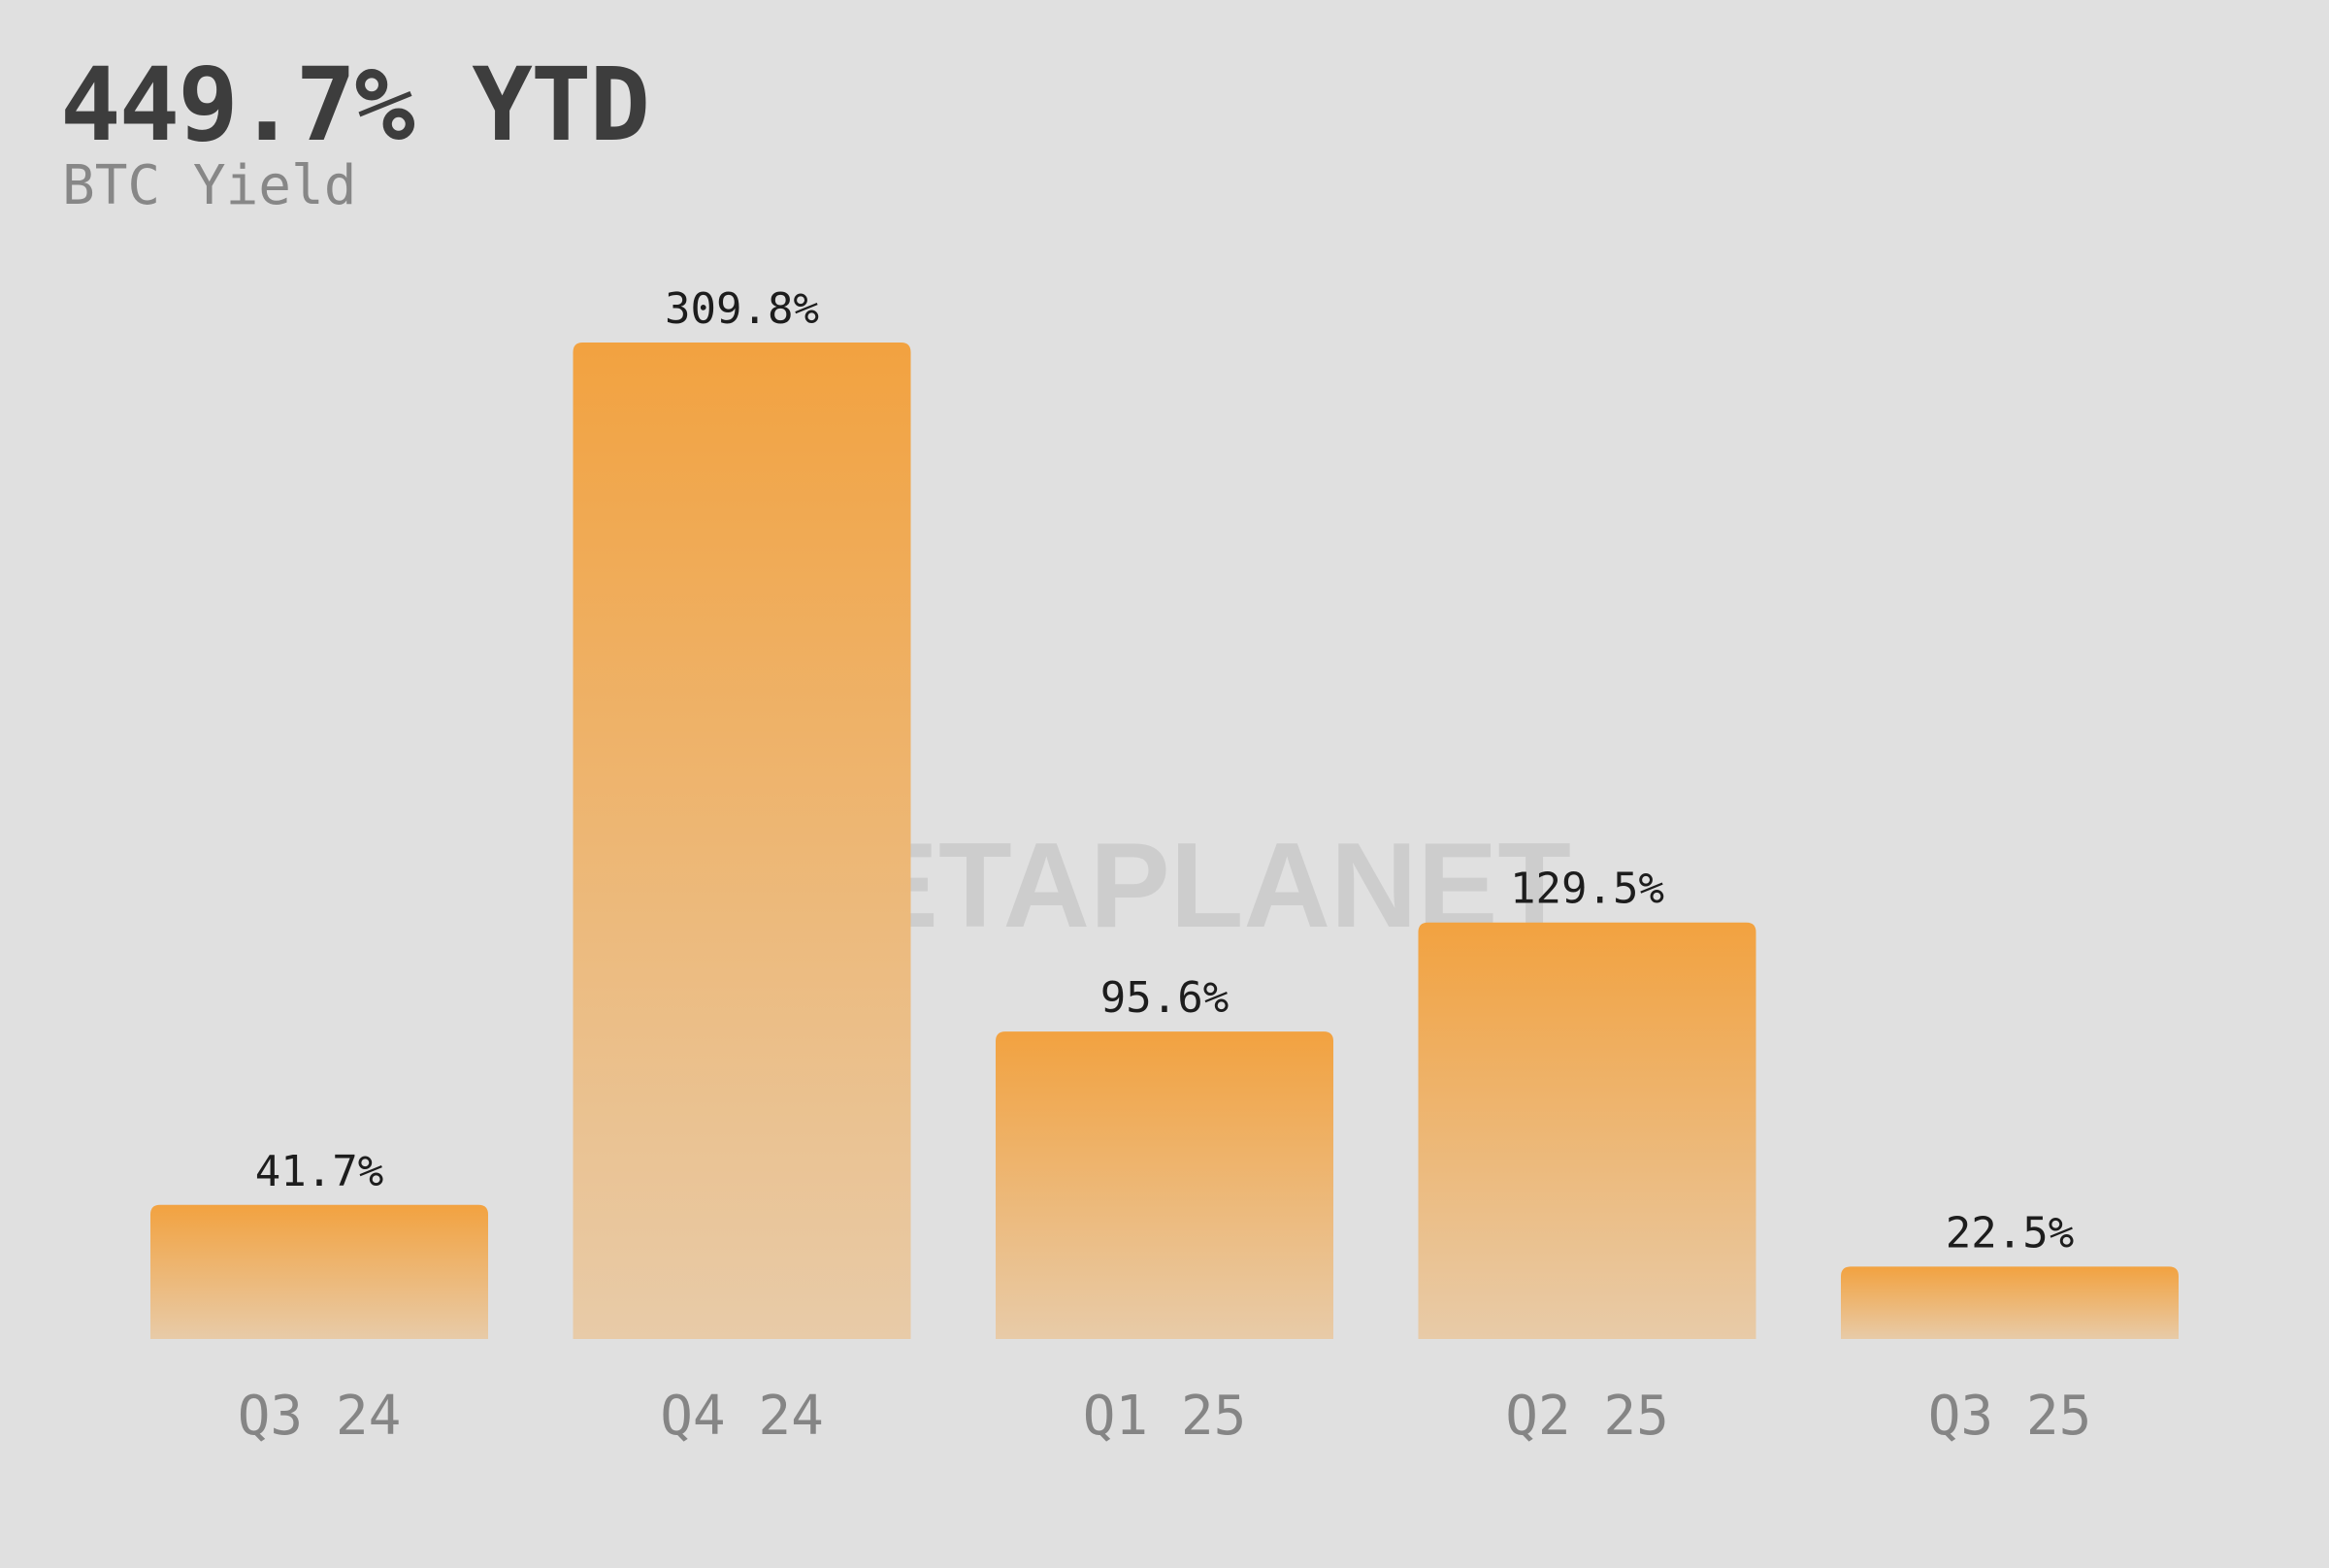 This screenshot has height=1568, width=2329. Describe the element at coordinates (742, 1416) in the screenshot. I see `x-tick-label: Q4 24` at that location.